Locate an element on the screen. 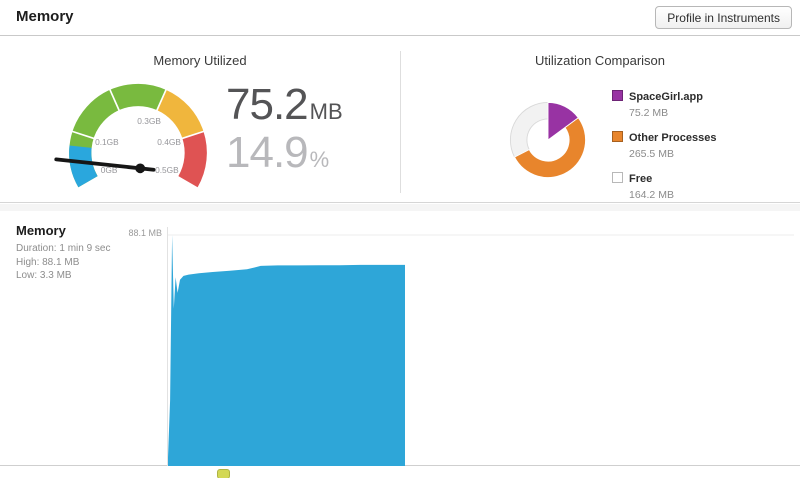 Image resolution: width=800 pixels, height=478 pixels. memory-value: 75.2 is located at coordinates (267, 104).